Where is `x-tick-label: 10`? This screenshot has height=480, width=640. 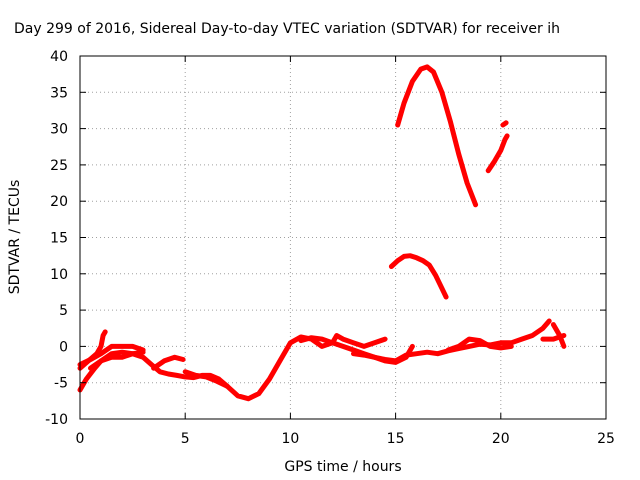 x-tick-label: 10 is located at coordinates (290, 439).